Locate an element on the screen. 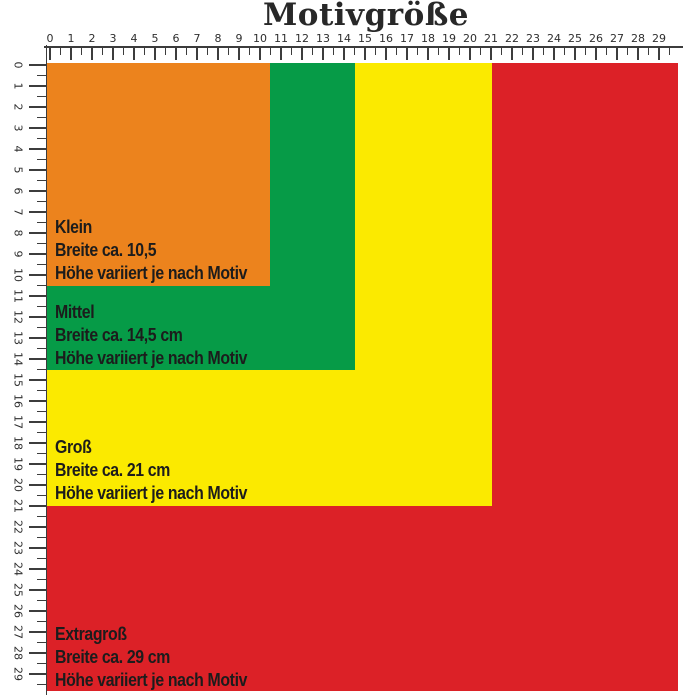 The width and height of the screenshot is (700, 700). size-width-line: Breite ca. 29 cm is located at coordinates (113, 657).